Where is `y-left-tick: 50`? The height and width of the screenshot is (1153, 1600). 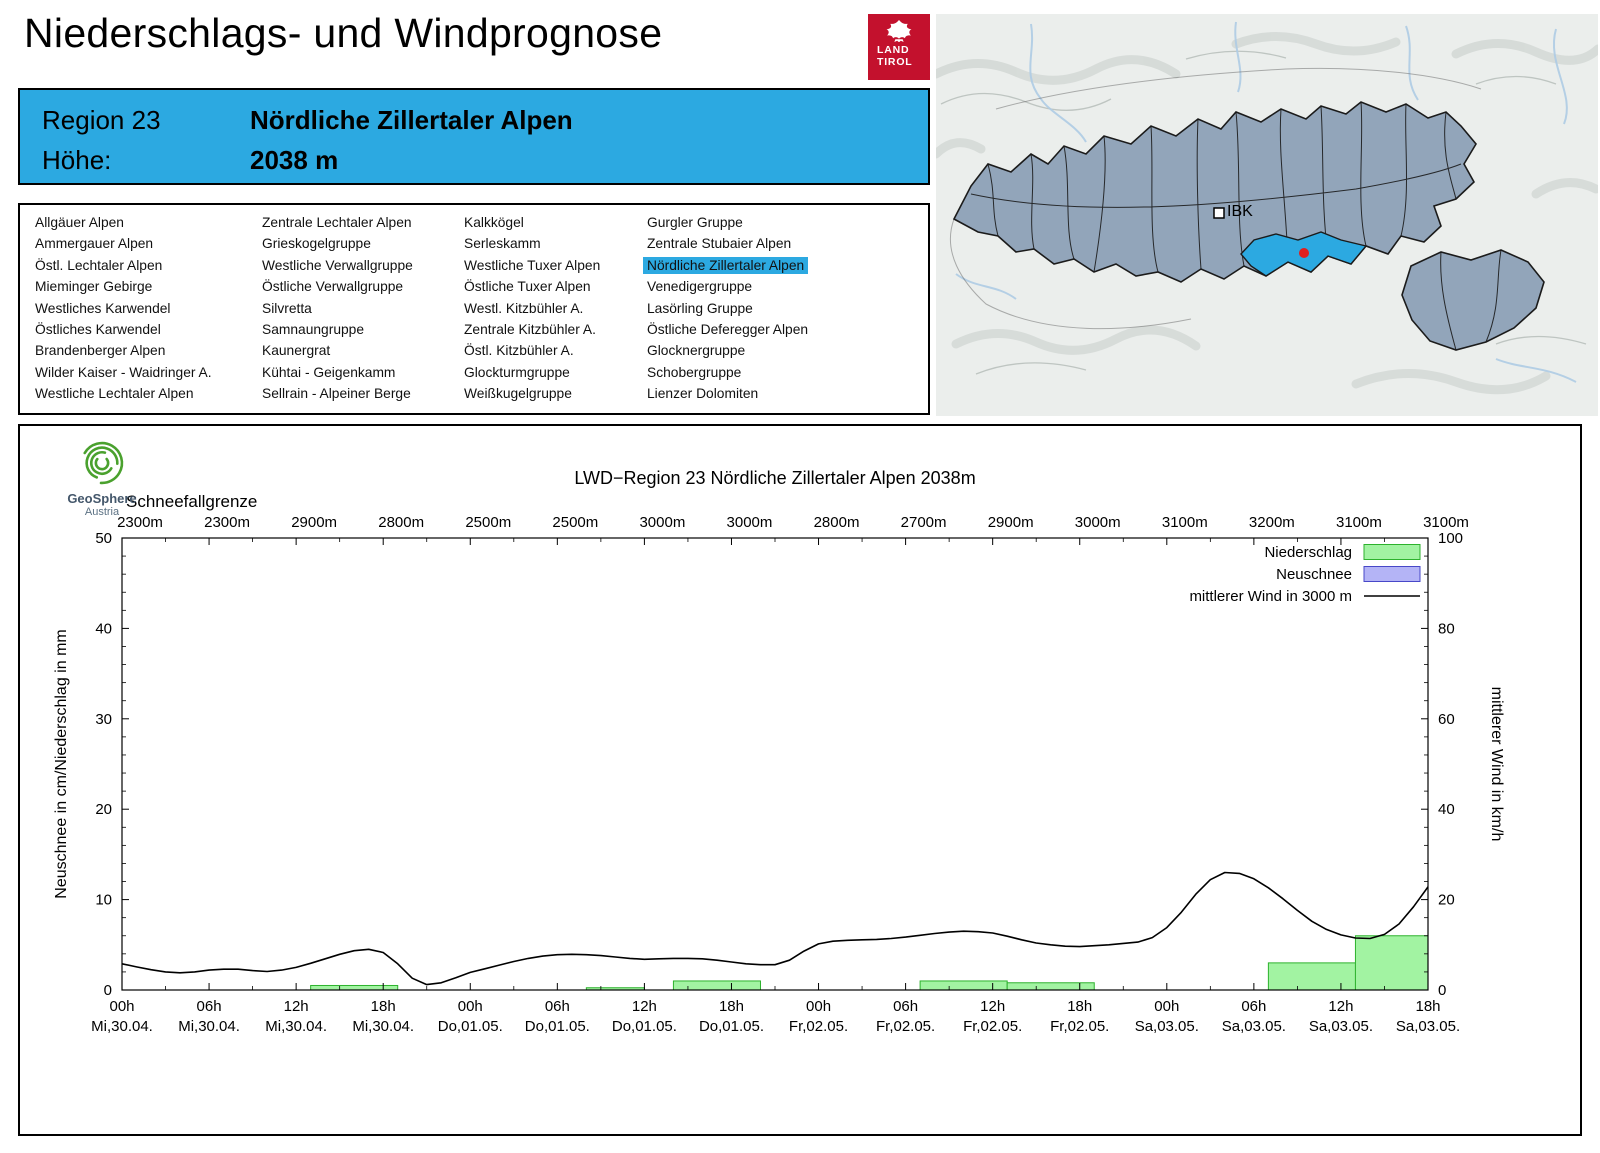
y-left-tick: 50 is located at coordinates (103, 538).